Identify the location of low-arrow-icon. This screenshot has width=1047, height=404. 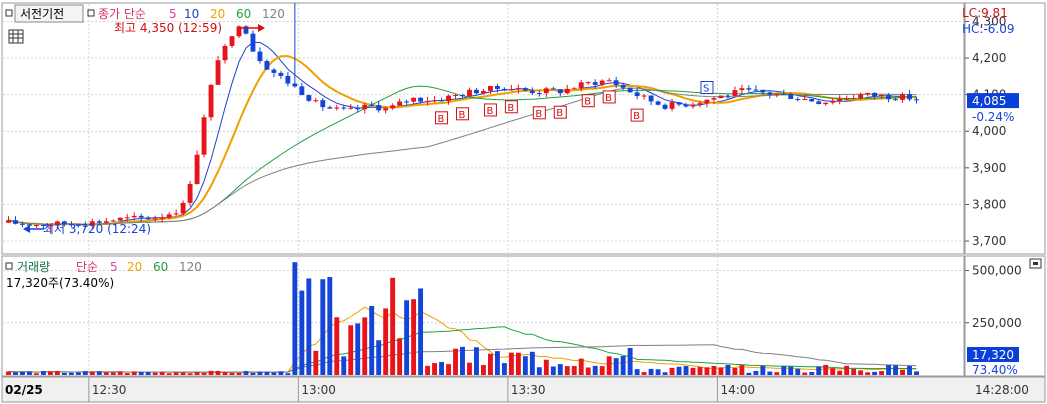
(33, 229).